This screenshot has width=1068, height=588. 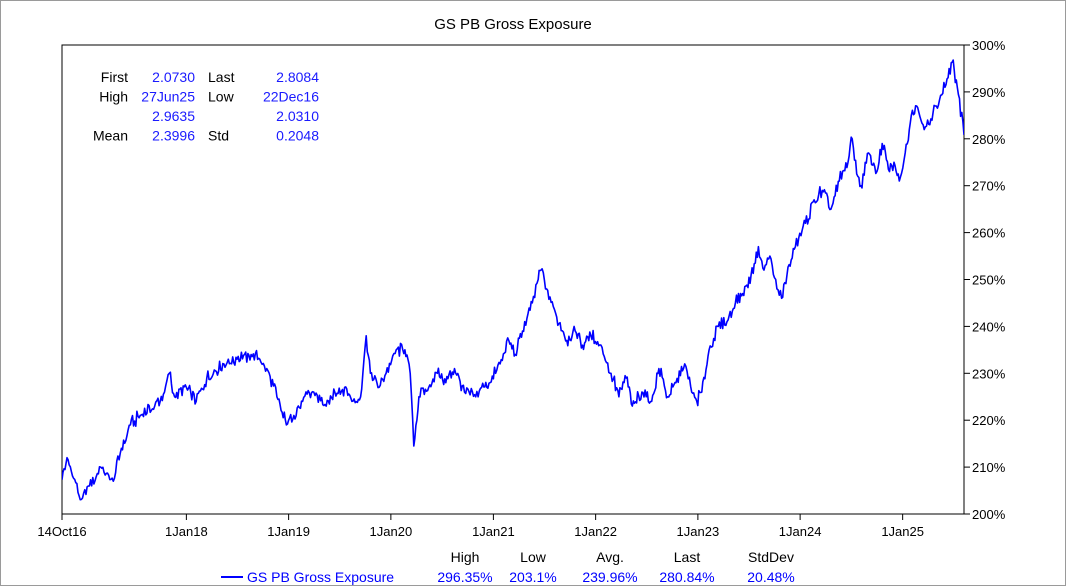 What do you see at coordinates (989, 514) in the screenshot?
I see `y-tick-label: 200%` at bounding box center [989, 514].